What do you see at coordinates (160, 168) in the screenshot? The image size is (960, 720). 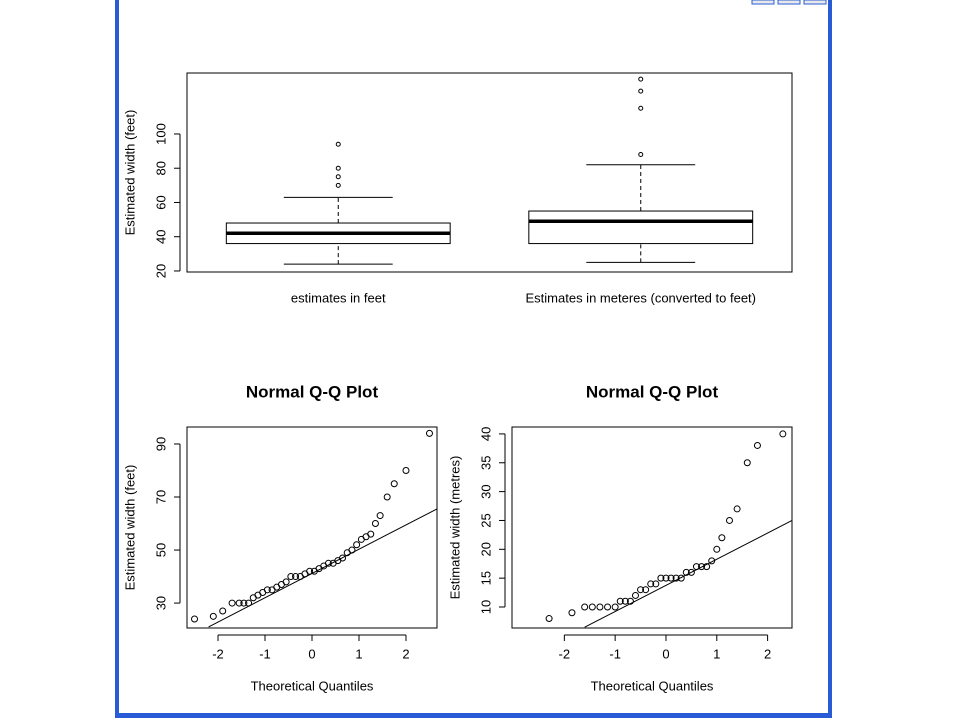 I see `y-tick-label: 80` at bounding box center [160, 168].